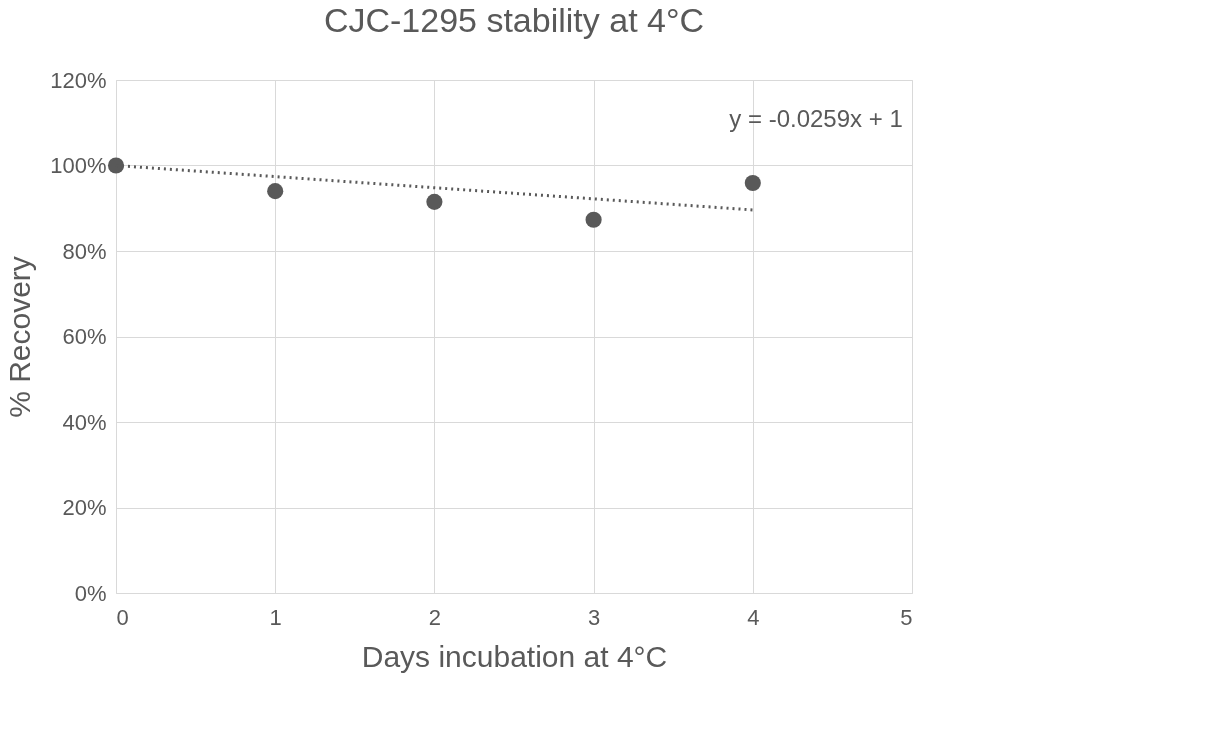 This screenshot has height=747, width=1216. What do you see at coordinates (594, 617) in the screenshot?
I see `x-tick-label: 3` at bounding box center [594, 617].